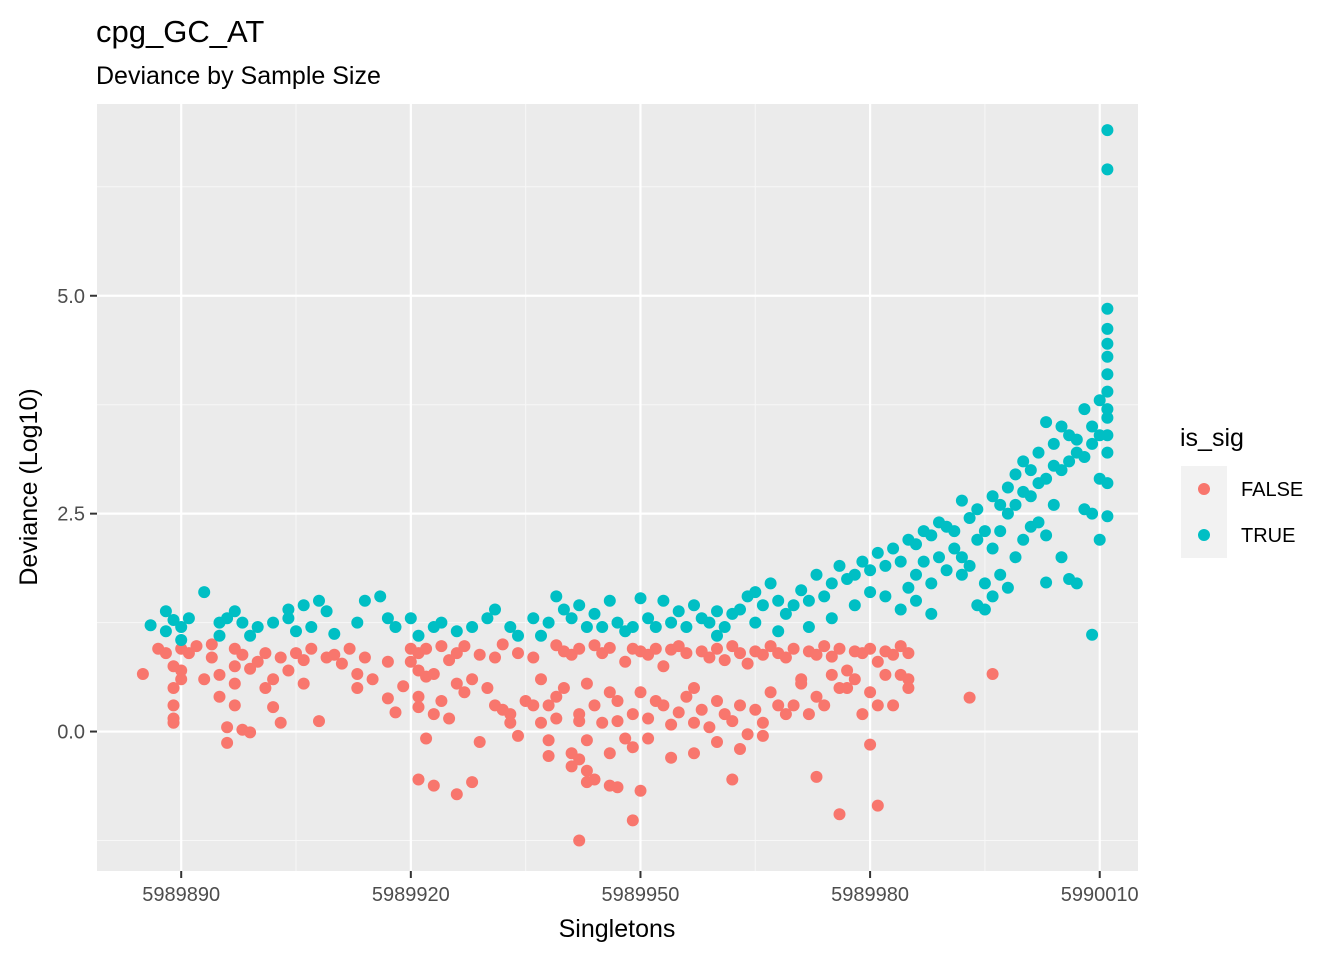 The image size is (1344, 960). Describe the element at coordinates (640, 888) in the screenshot. I see `x-axis: 5989890 5989920 5989950 5989980 5990010` at that location.